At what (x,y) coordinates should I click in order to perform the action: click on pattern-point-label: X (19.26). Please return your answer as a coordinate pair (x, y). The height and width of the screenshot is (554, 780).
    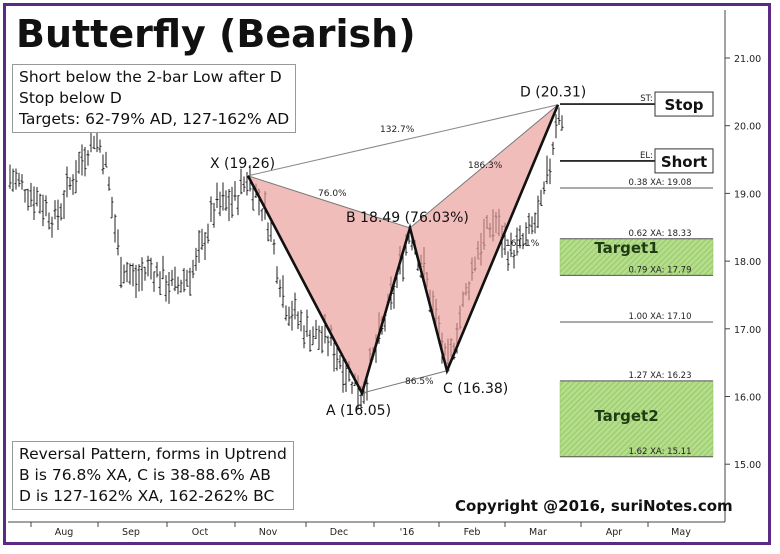
    Looking at the image, I should click on (242, 164).